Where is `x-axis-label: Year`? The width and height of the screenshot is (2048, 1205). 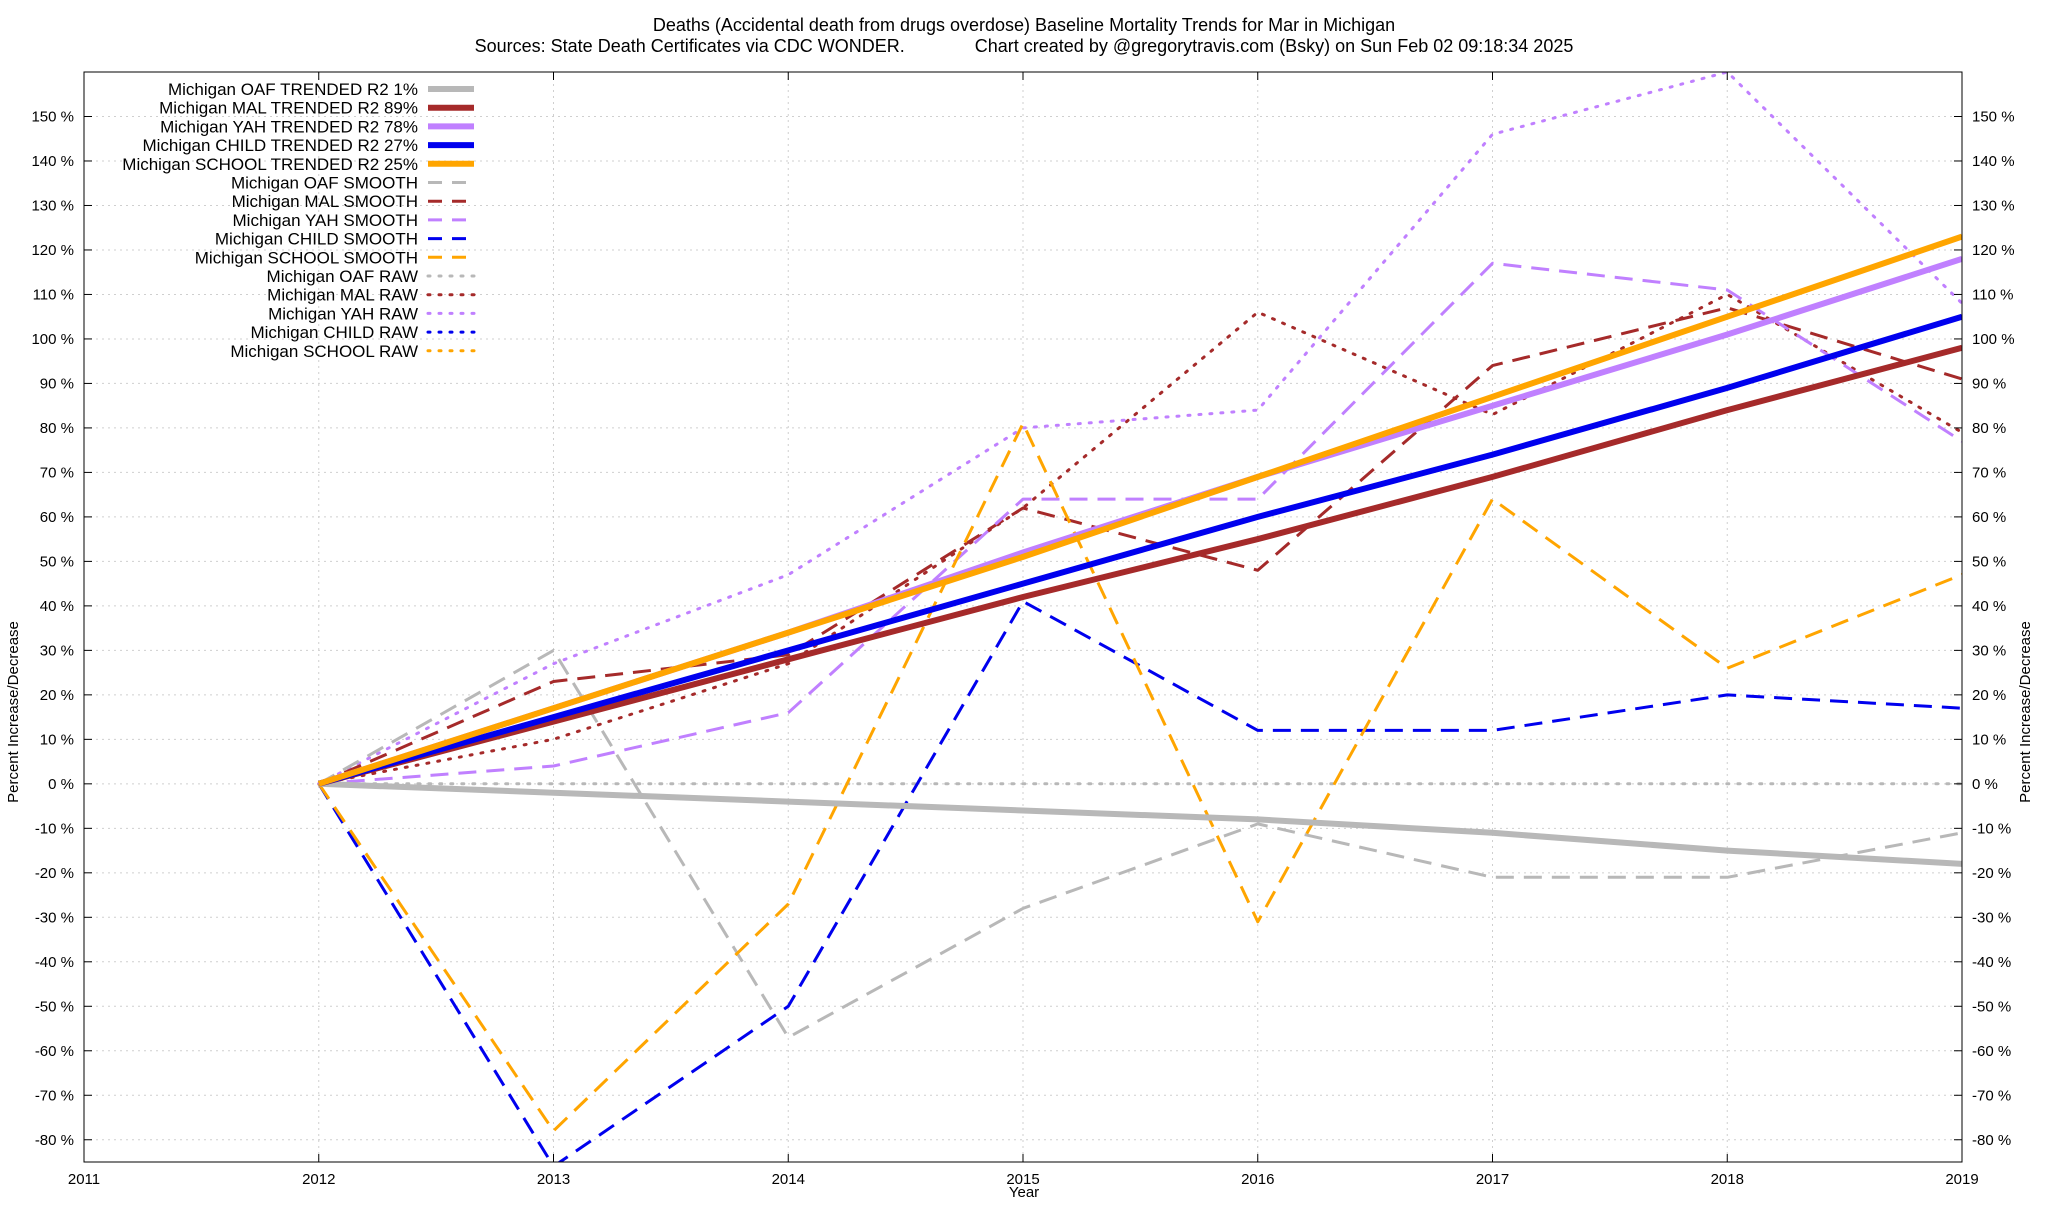 x-axis-label: Year is located at coordinates (1024, 1192).